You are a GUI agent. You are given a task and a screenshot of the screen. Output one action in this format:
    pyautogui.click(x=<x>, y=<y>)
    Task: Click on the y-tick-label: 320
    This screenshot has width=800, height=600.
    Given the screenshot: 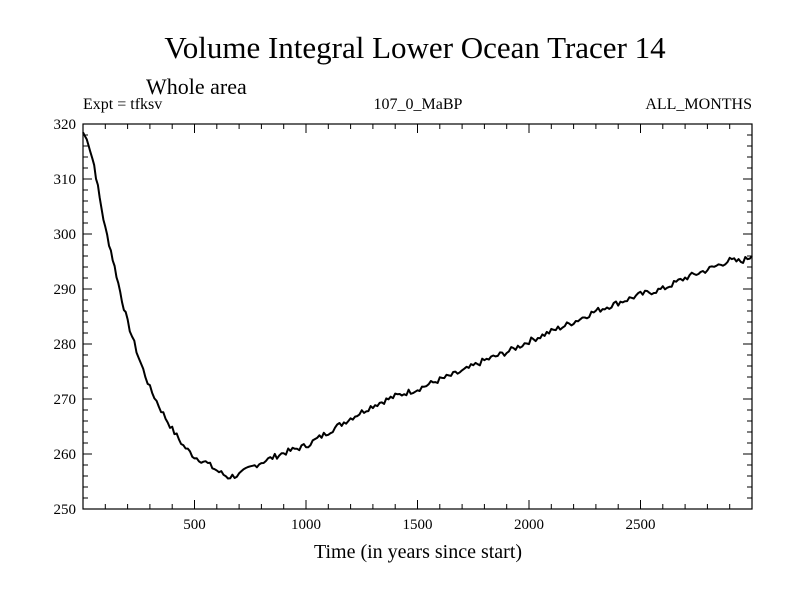 What is the action you would take?
    pyautogui.click(x=65, y=125)
    